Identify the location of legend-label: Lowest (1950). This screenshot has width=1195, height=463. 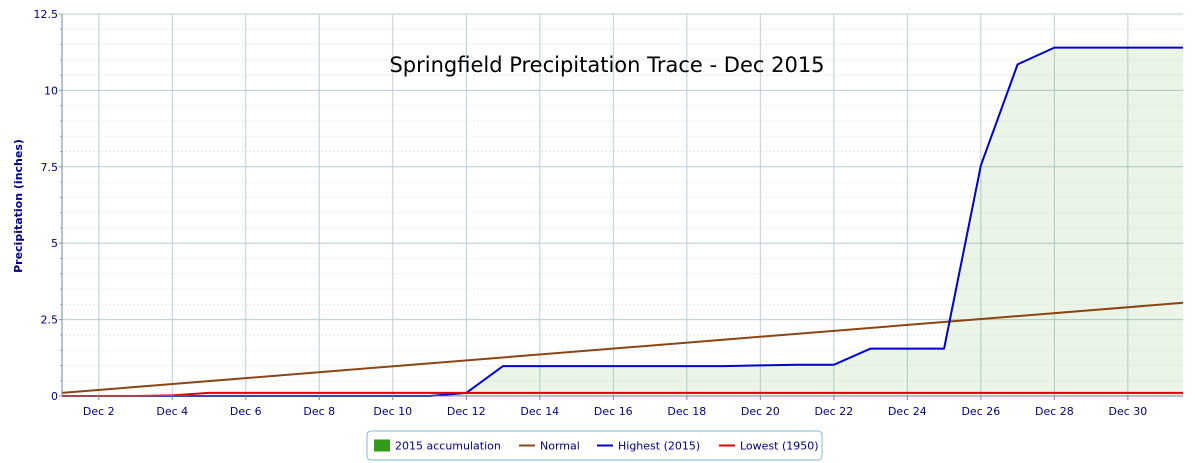
(779, 446).